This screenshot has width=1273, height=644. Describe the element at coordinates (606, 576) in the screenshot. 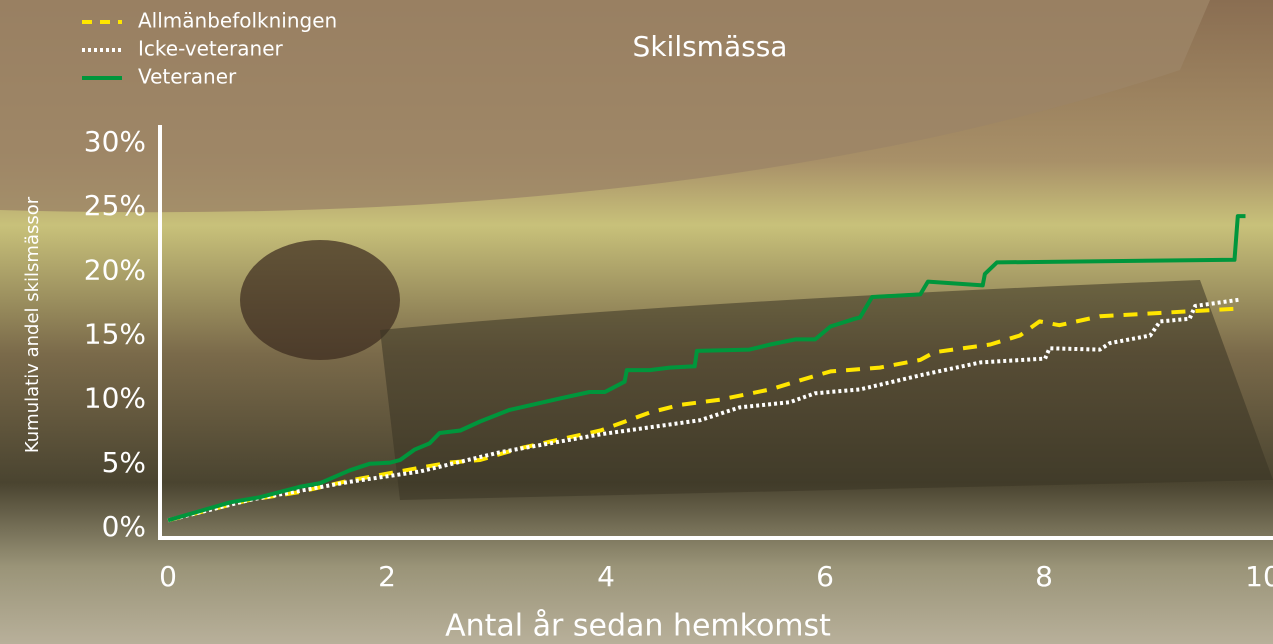

I see `x-tick-label: 4` at that location.